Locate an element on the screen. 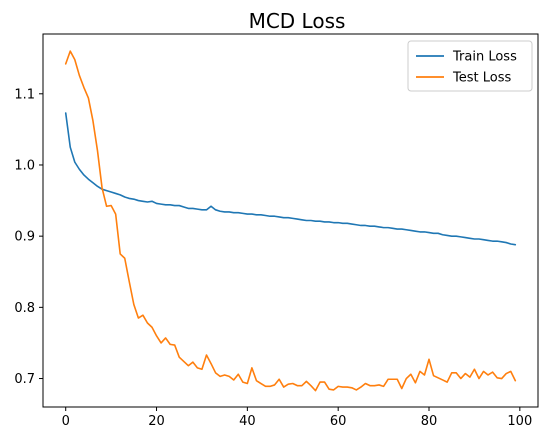 This screenshot has height=439, width=547. x-tick-label: 100 is located at coordinates (519, 421).